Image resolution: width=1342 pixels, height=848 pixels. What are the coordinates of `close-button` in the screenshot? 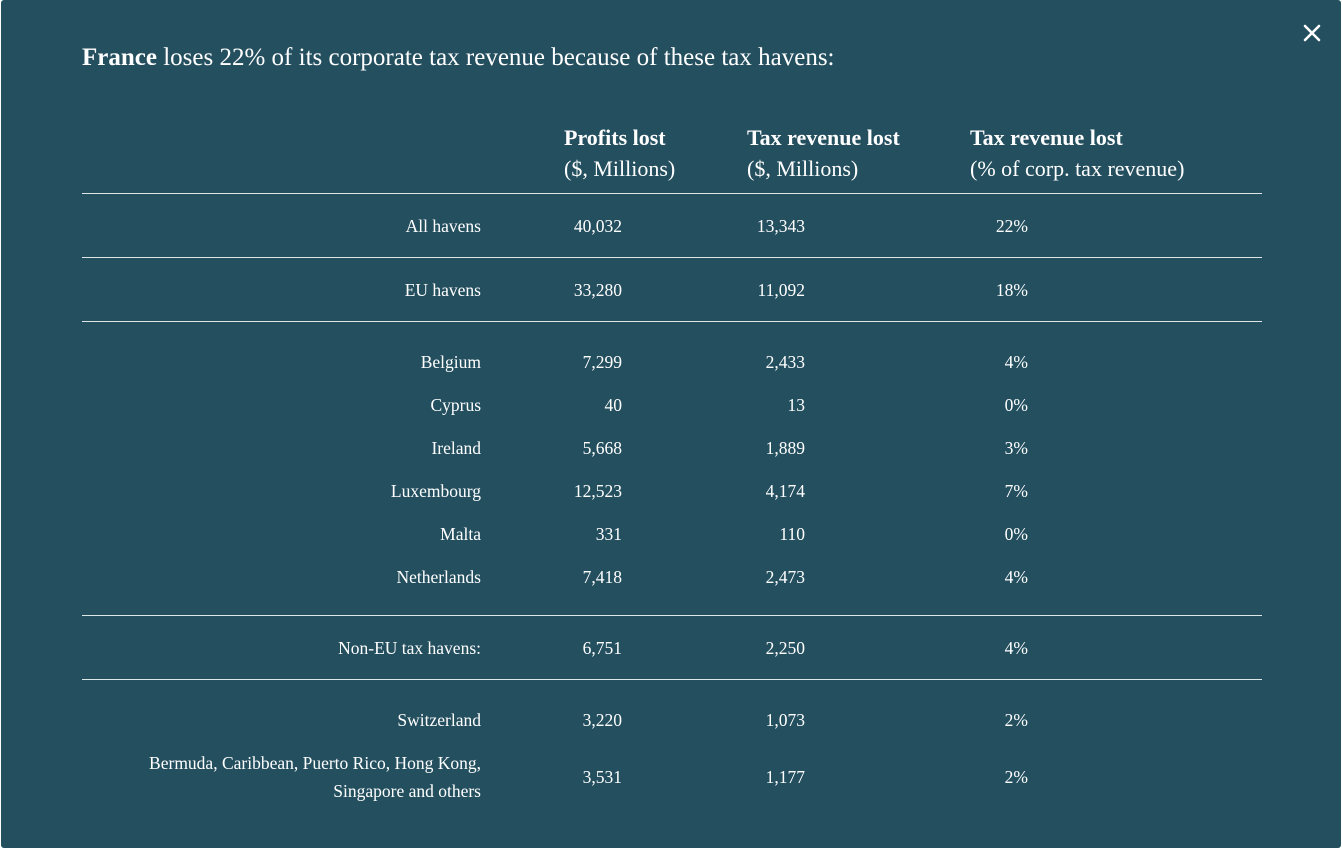 It's located at (1312, 33).